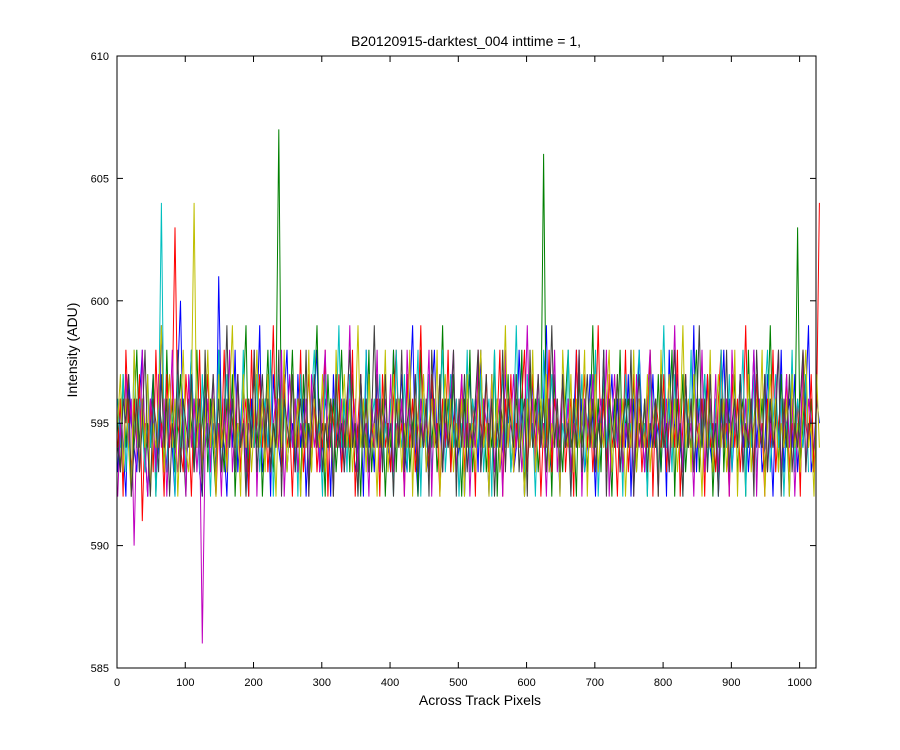 The image size is (900, 750). I want to click on x-tick-label: 400, so click(390, 683).